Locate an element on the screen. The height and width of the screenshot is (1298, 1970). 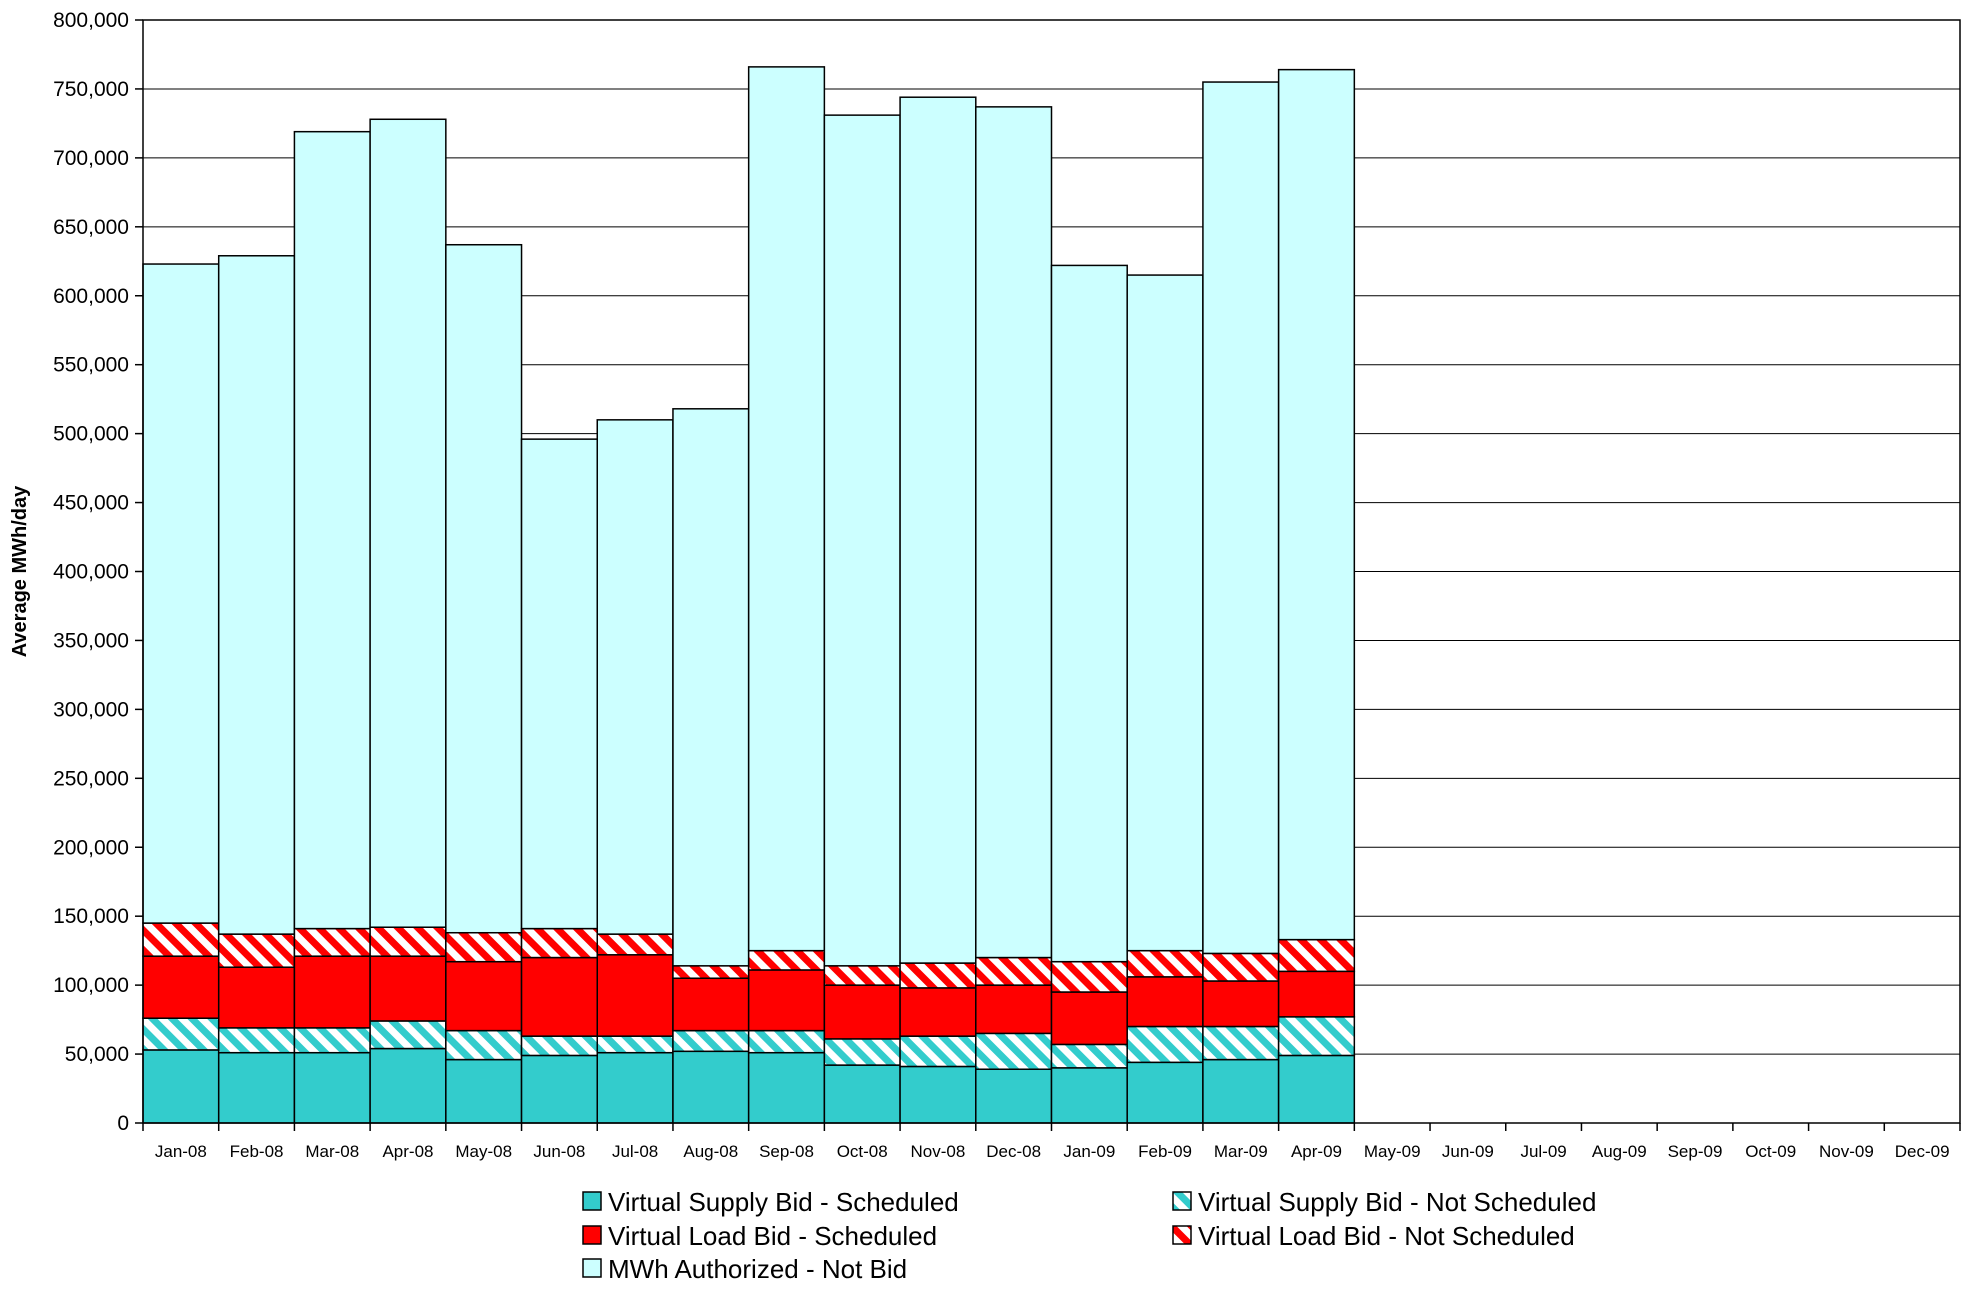
x-tick-label: Sep-08 is located at coordinates (786, 1151).